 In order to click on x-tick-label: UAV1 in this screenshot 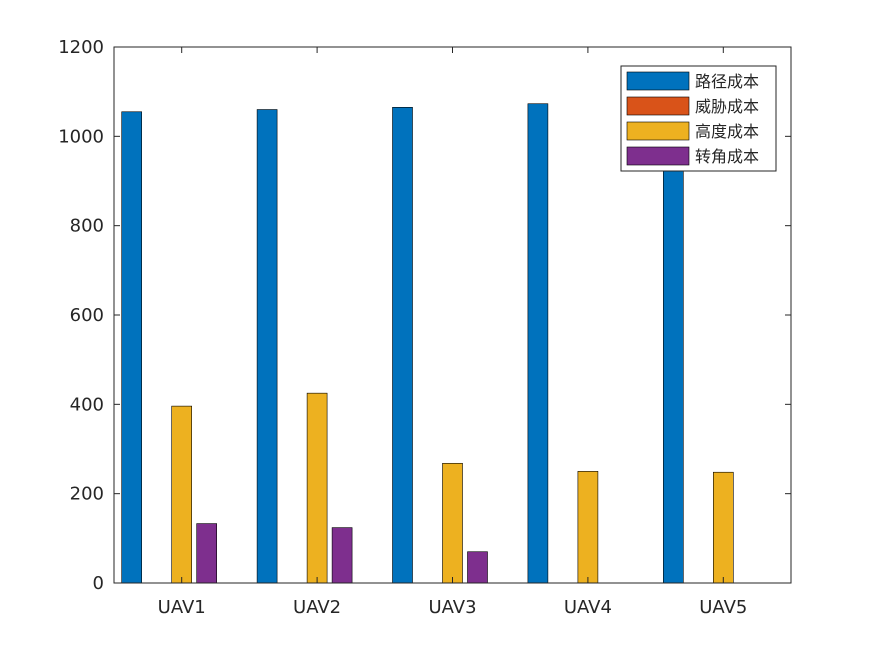, I will do `click(182, 607)`.